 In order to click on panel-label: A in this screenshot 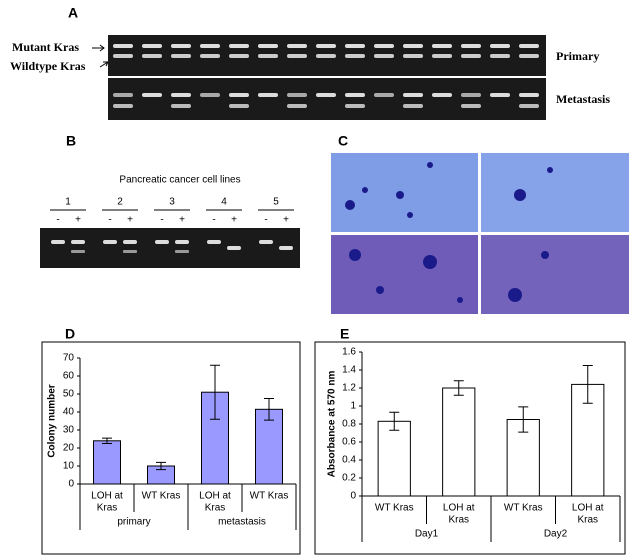, I will do `click(73, 13)`.